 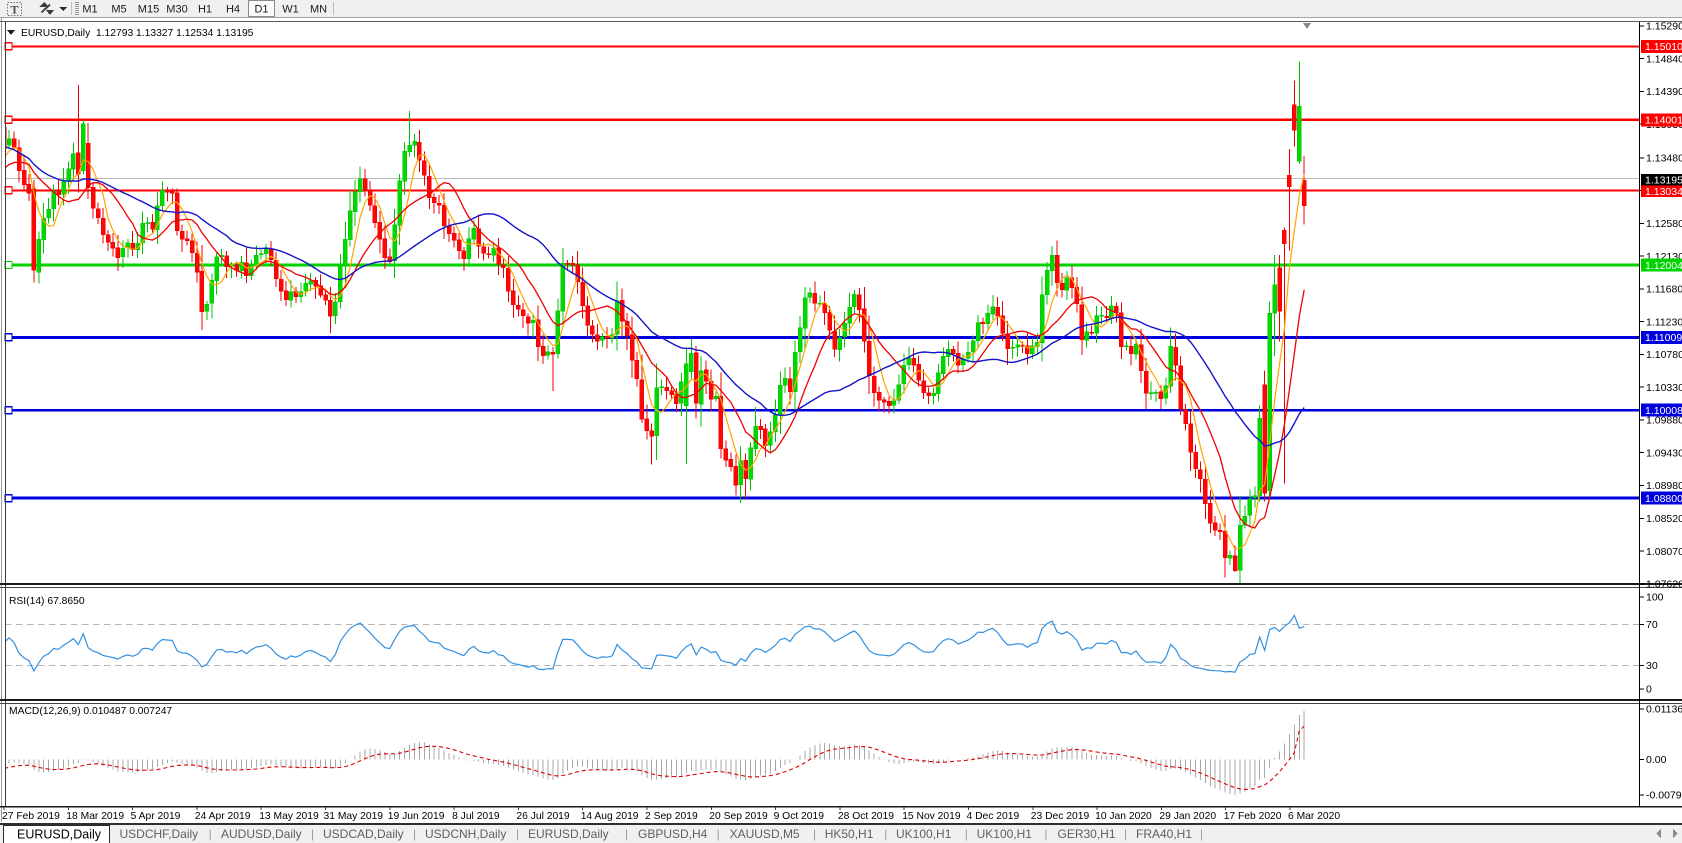 I want to click on svg-text: 1.08070, so click(x=1664, y=552).